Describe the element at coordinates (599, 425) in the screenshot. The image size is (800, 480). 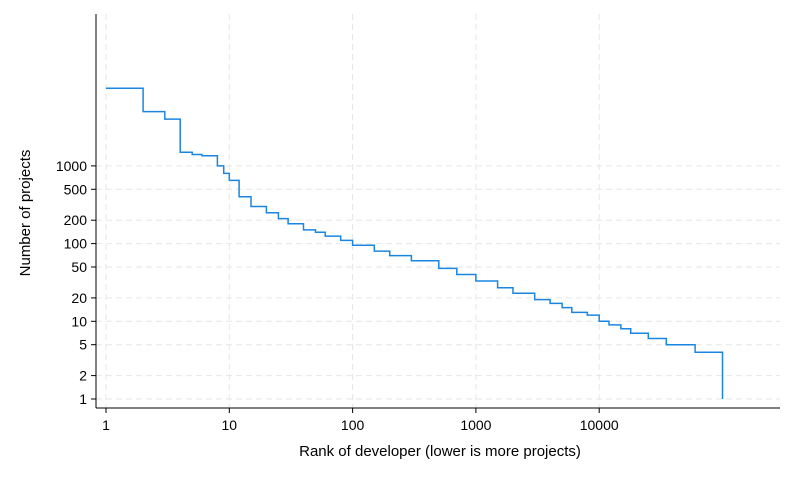
I see `x-tick-label: 10000` at that location.